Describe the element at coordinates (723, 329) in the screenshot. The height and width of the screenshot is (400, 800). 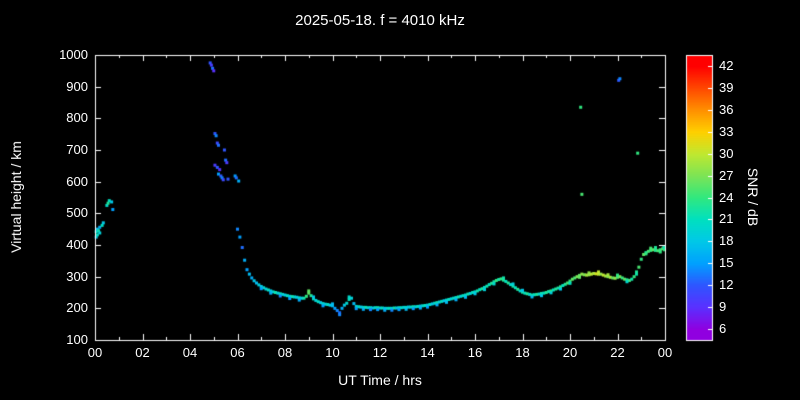
I see `colorbar-tick-label: 6` at that location.